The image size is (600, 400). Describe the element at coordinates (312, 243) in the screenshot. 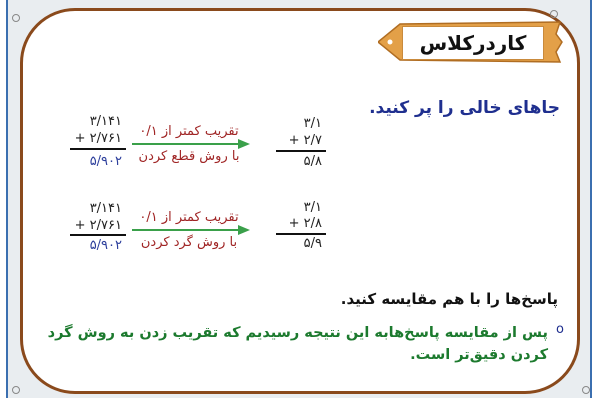

I see `rounded-sum: ۵/۹` at that location.